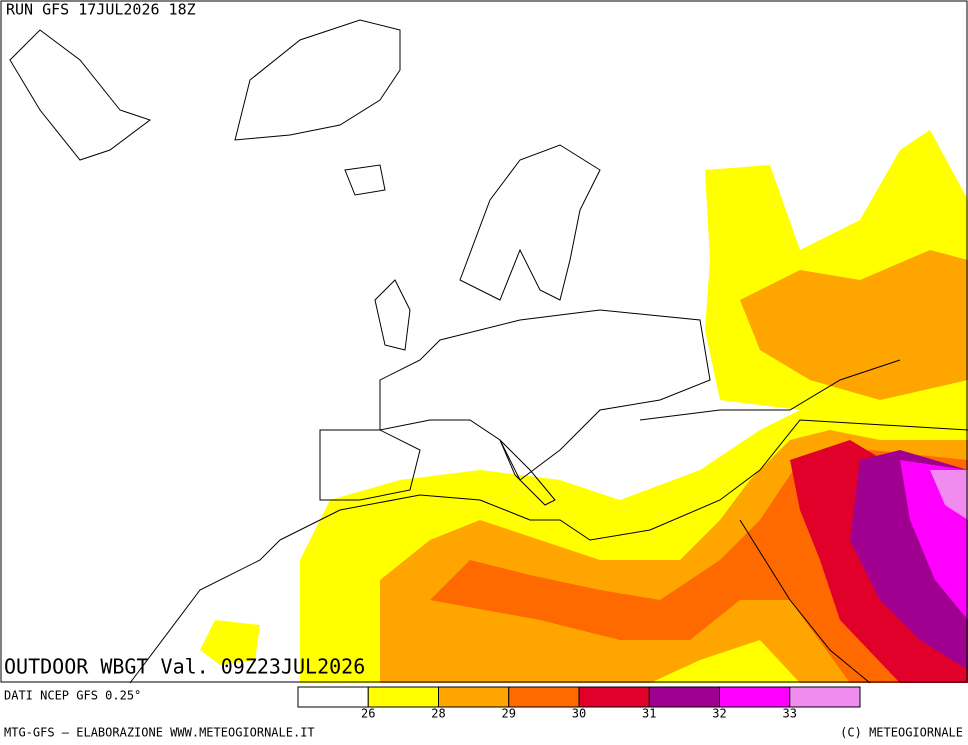  Describe the element at coordinates (530, 222) in the screenshot. I see `scandinavia` at that location.